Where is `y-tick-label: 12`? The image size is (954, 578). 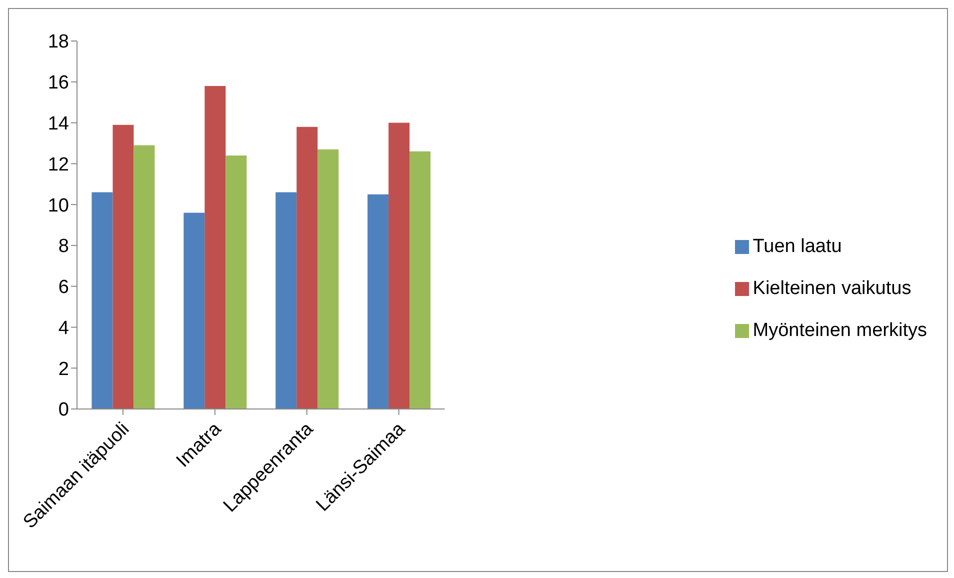 y-tick-label: 12 is located at coordinates (58, 165).